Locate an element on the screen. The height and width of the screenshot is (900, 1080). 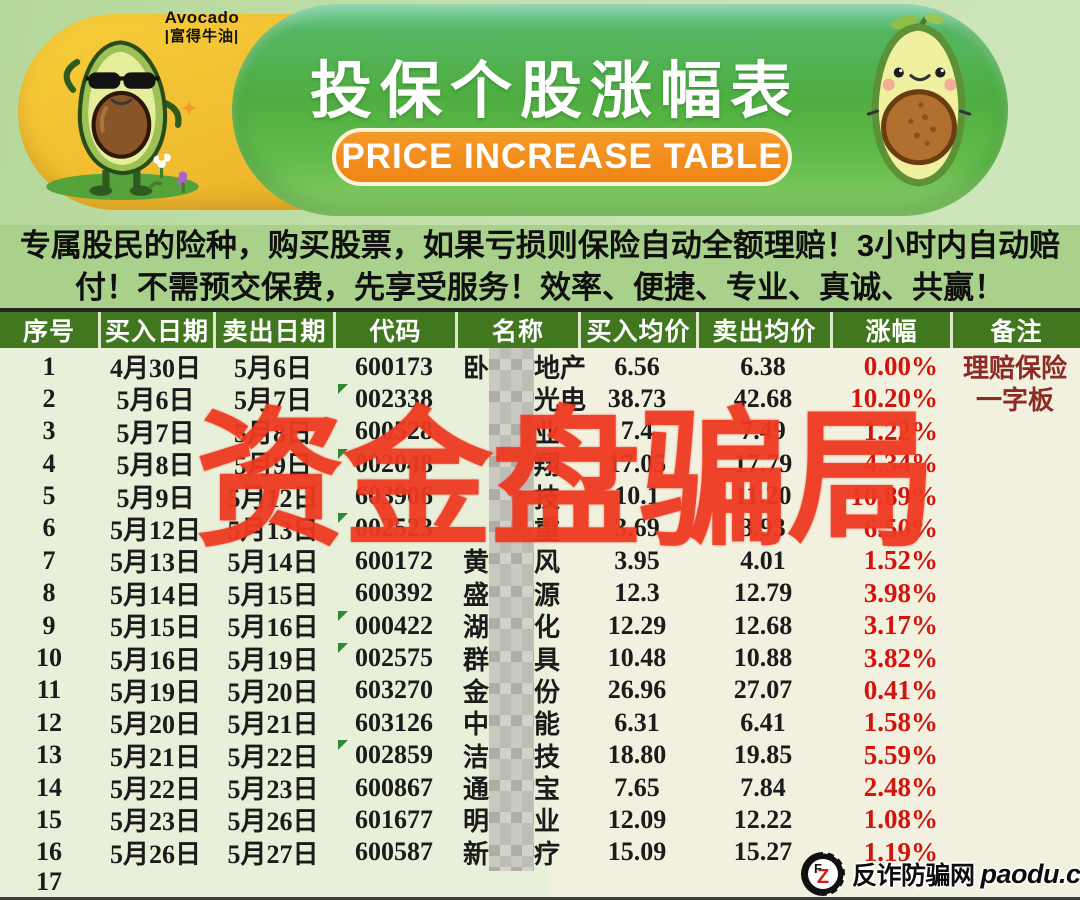
cell-sell-price: 12.79 is located at coordinates (763, 593).